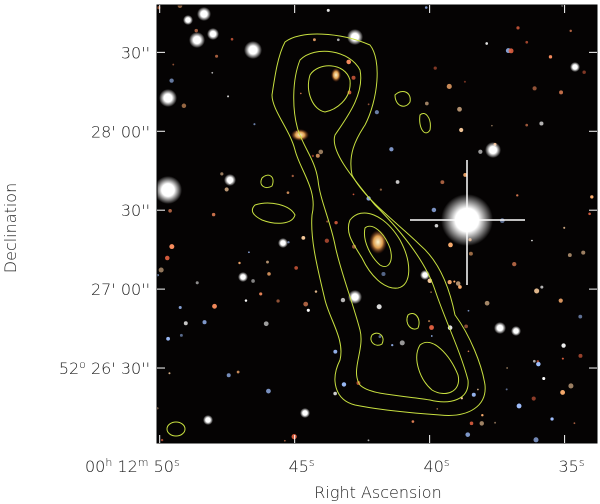 Image resolution: width=600 pixels, height=504 pixels. I want to click on x-tick-label: 00h 12m 50s, so click(132, 466).